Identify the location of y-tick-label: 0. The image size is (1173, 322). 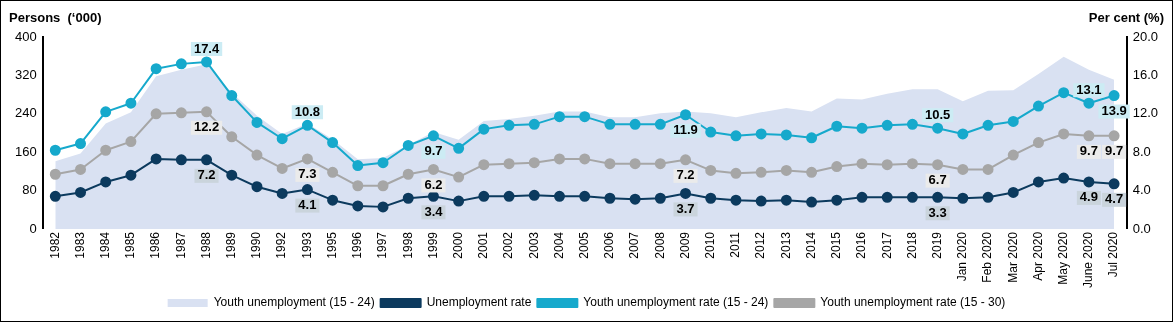
(33, 228).